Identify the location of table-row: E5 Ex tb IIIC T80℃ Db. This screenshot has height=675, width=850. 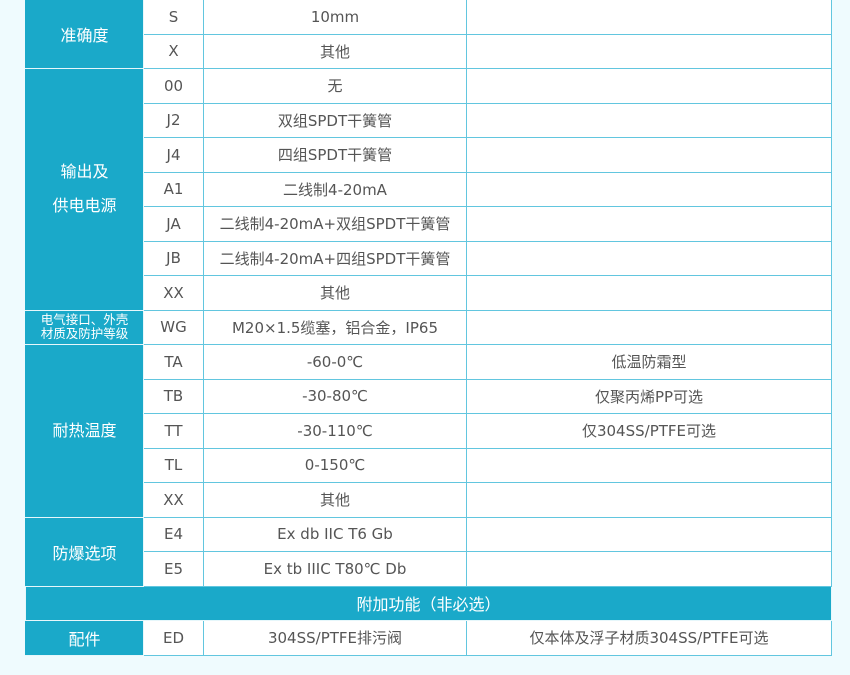
(429, 569).